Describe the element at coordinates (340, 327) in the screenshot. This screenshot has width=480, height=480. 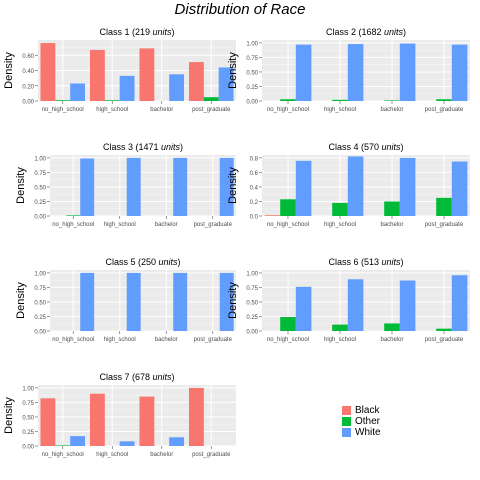
I see `panel-6-bar-other-high-school` at that location.